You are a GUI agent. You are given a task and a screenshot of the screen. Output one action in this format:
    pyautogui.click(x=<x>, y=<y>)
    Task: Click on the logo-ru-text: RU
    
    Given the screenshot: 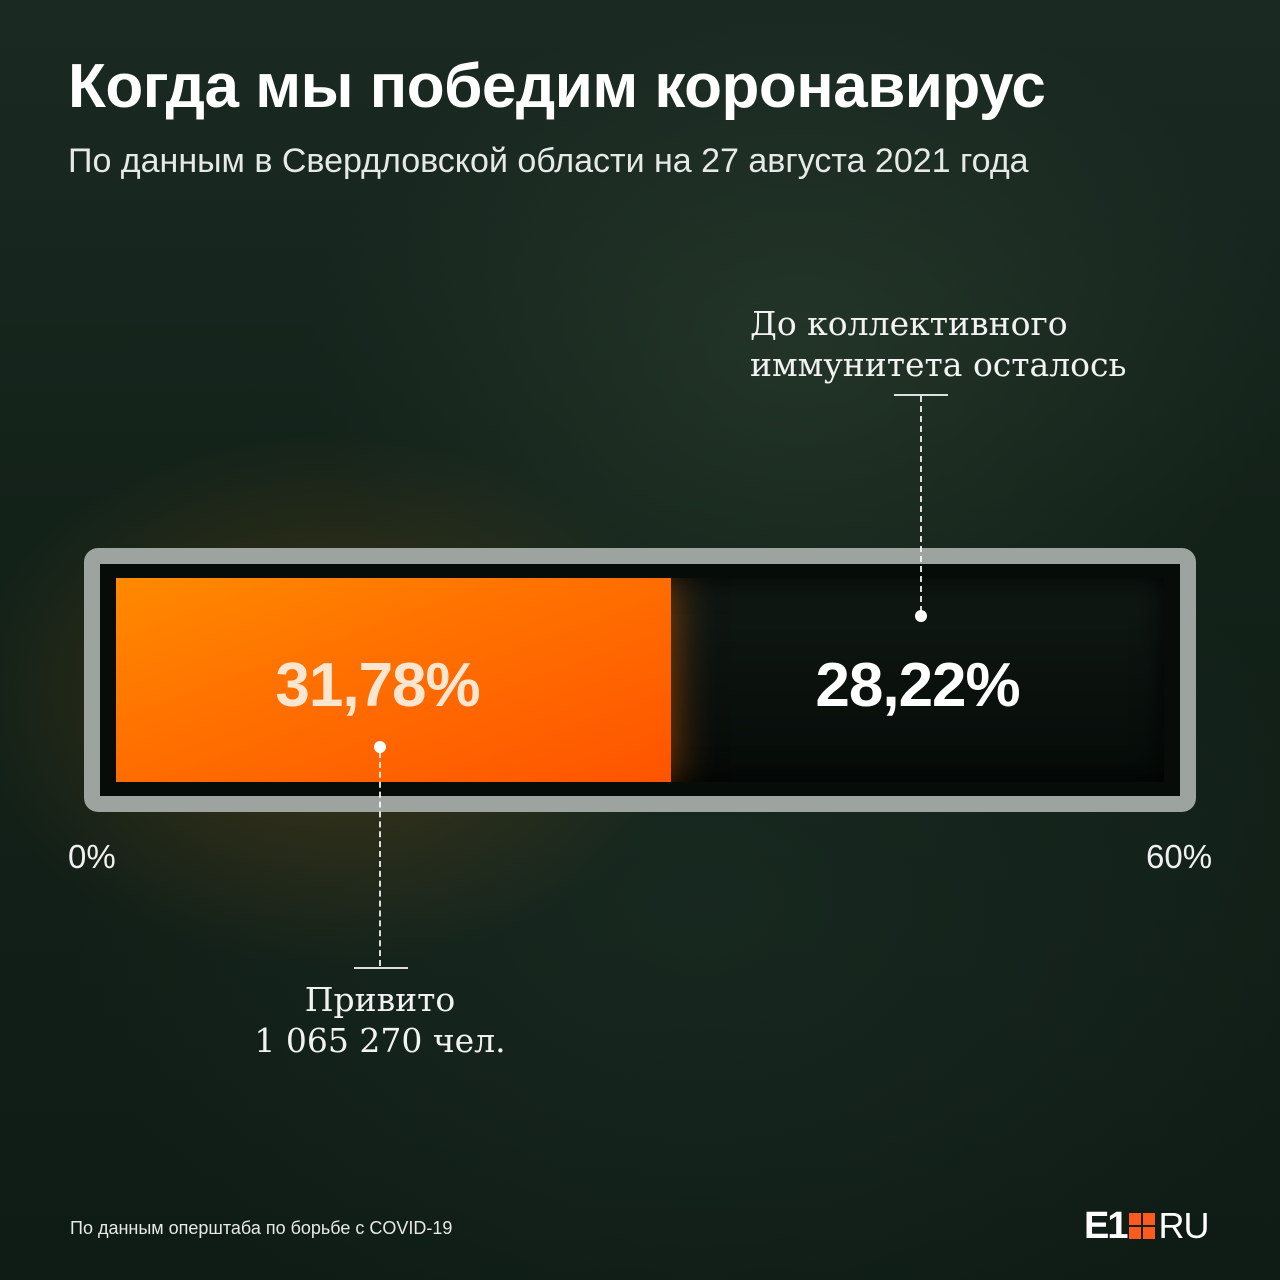 What is the action you would take?
    pyautogui.click(x=1183, y=1225)
    